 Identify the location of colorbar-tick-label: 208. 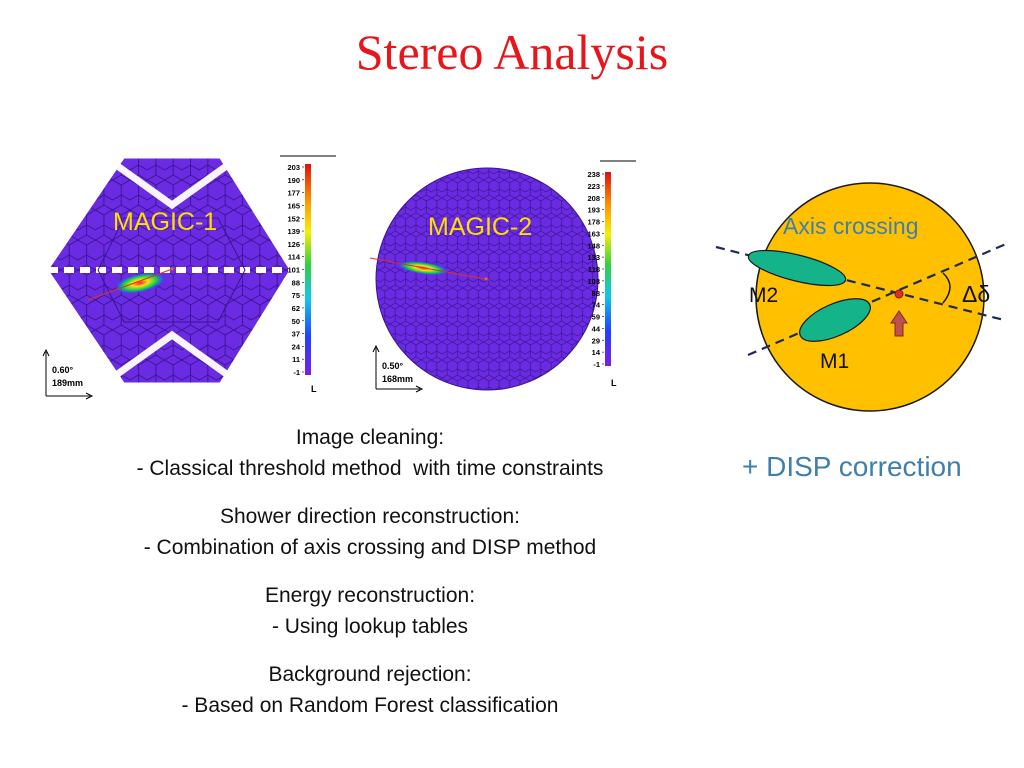
(593, 198).